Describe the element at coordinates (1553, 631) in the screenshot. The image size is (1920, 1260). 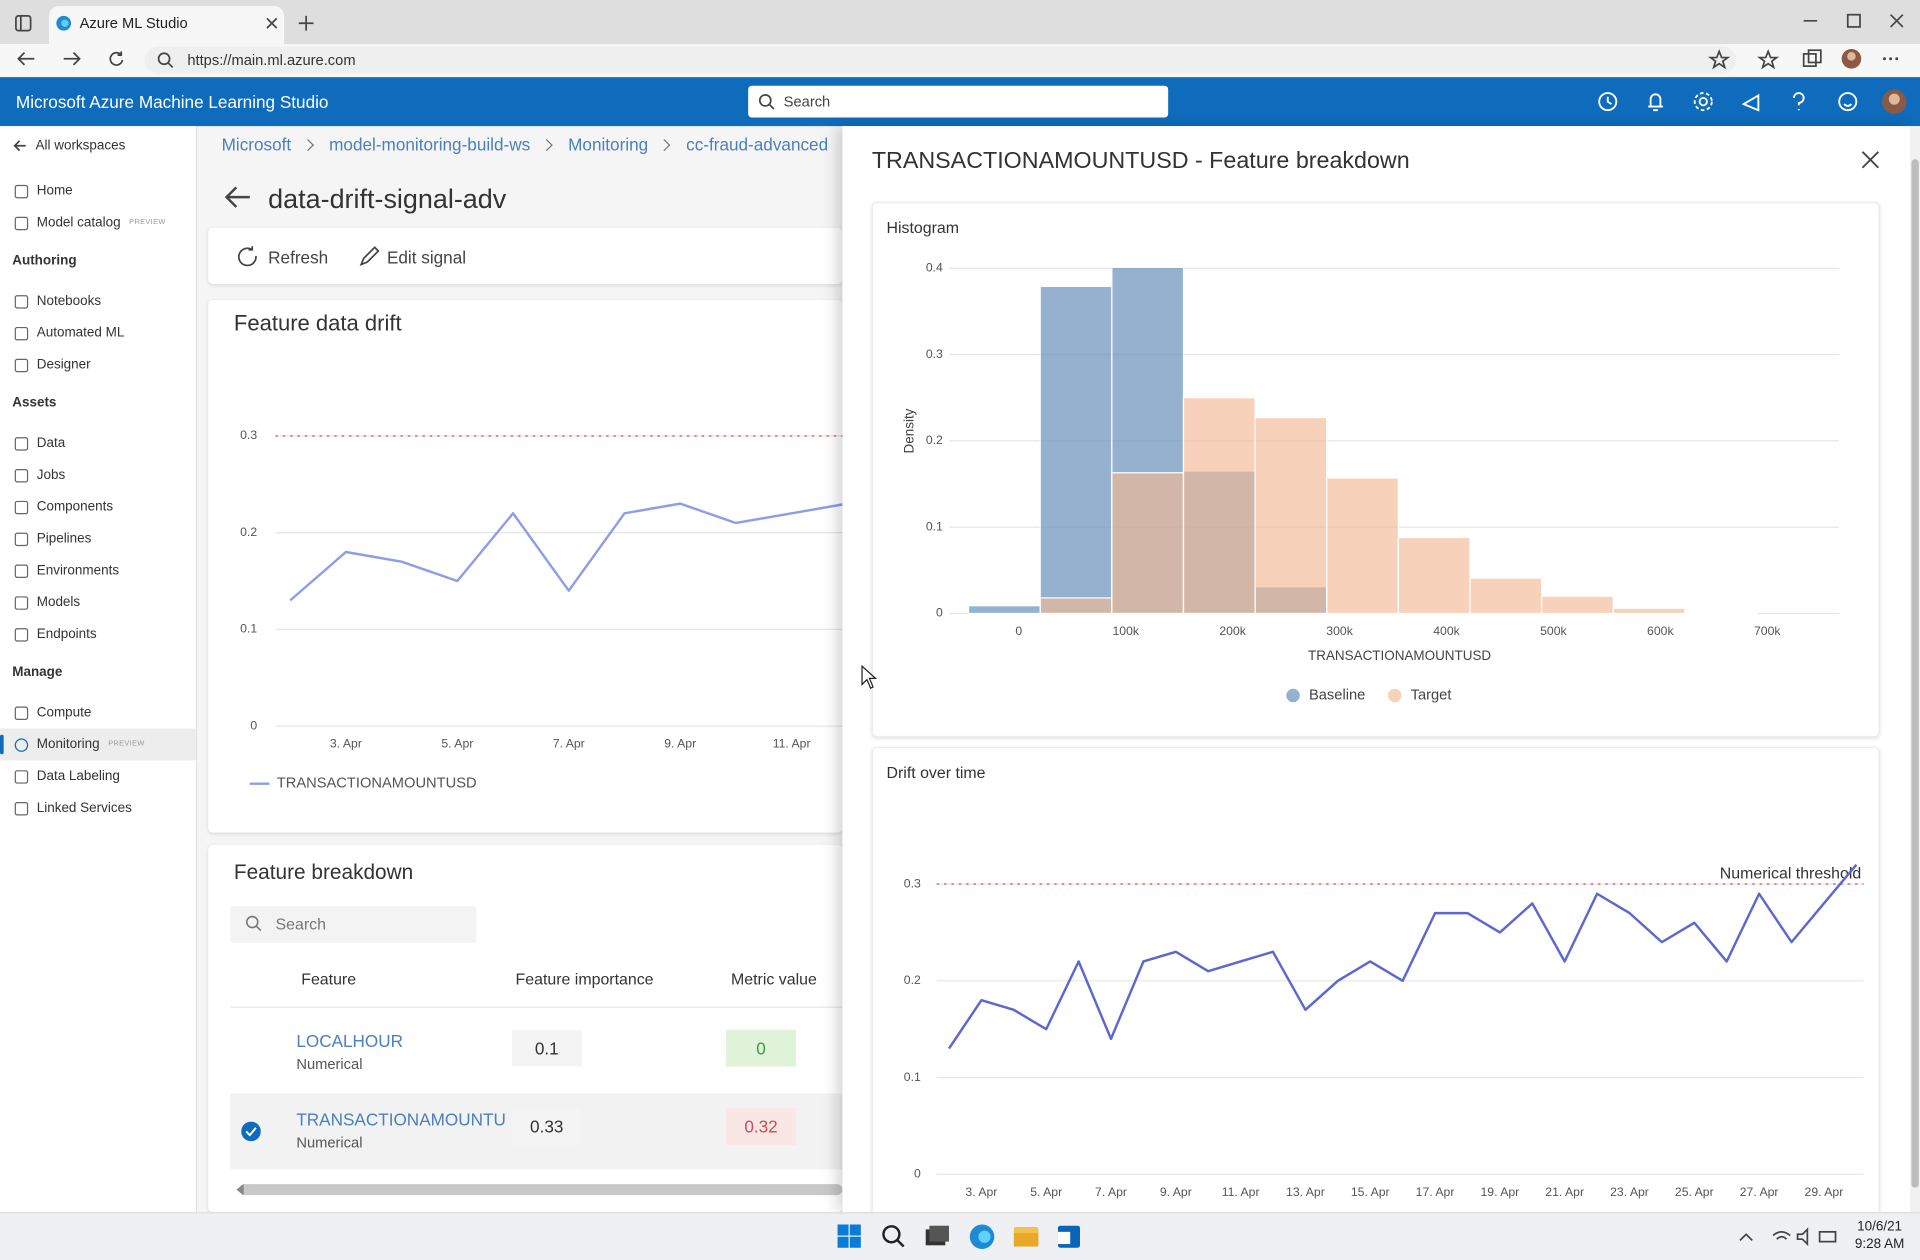
I see `x-tick-label: 500k` at that location.